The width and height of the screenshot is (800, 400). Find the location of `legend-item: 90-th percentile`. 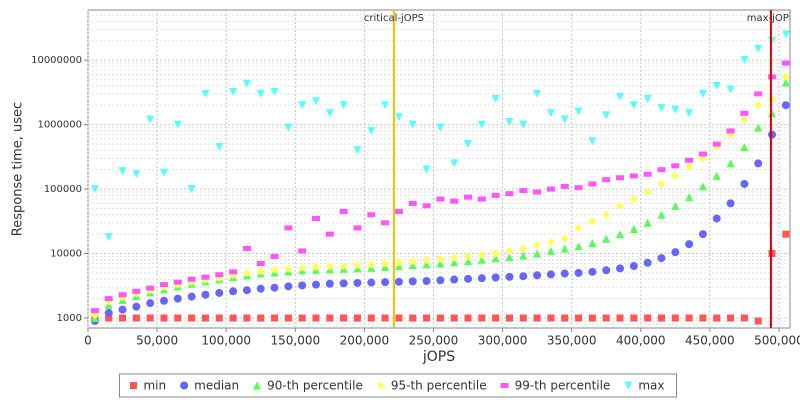

legend-item: 90-th percentile is located at coordinates (308, 386).